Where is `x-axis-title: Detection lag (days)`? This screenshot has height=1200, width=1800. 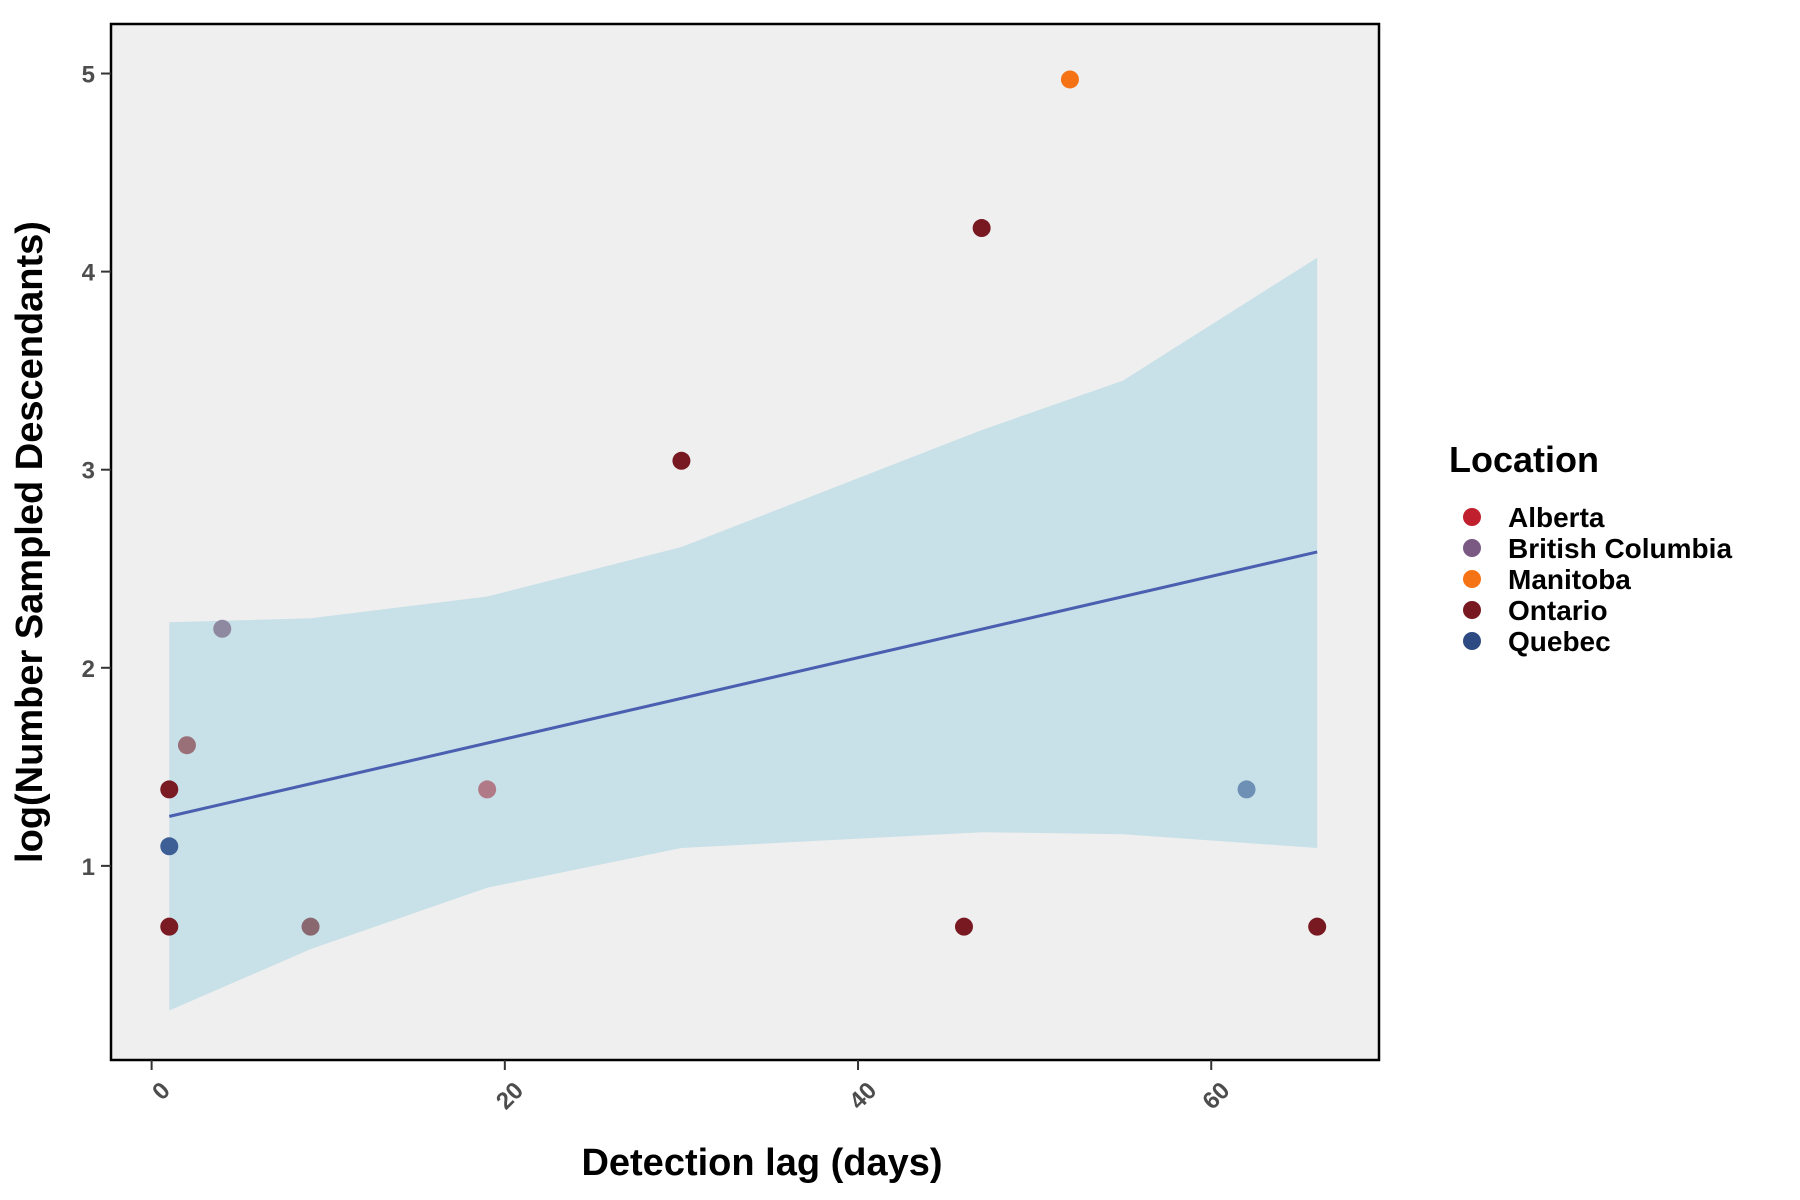
x-axis-title: Detection lag (days) is located at coordinates (761, 1163).